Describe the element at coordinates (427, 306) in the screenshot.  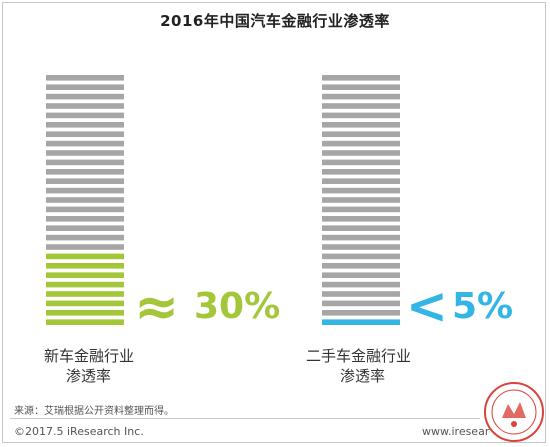
I see `value-symbol-used-car: <` at that location.